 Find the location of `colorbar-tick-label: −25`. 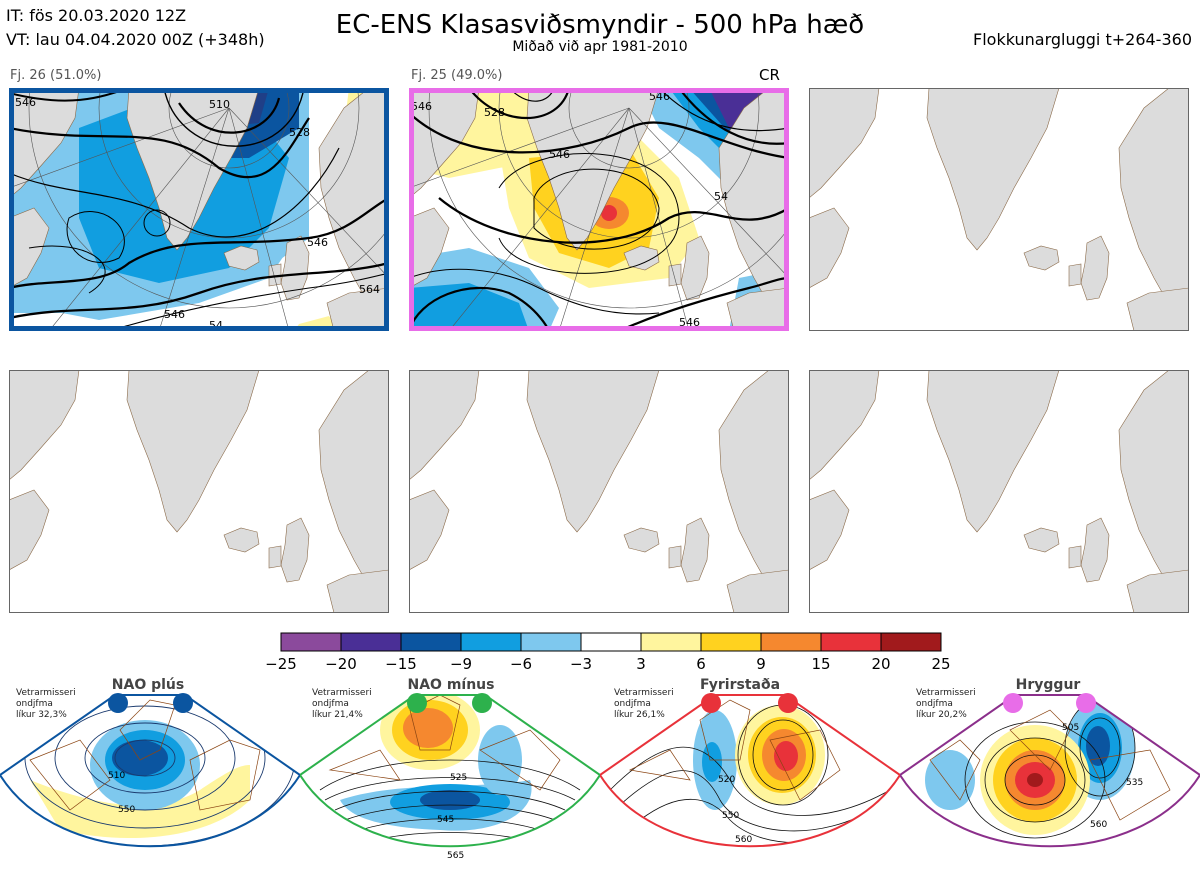

colorbar-tick-label: −25 is located at coordinates (281, 664).